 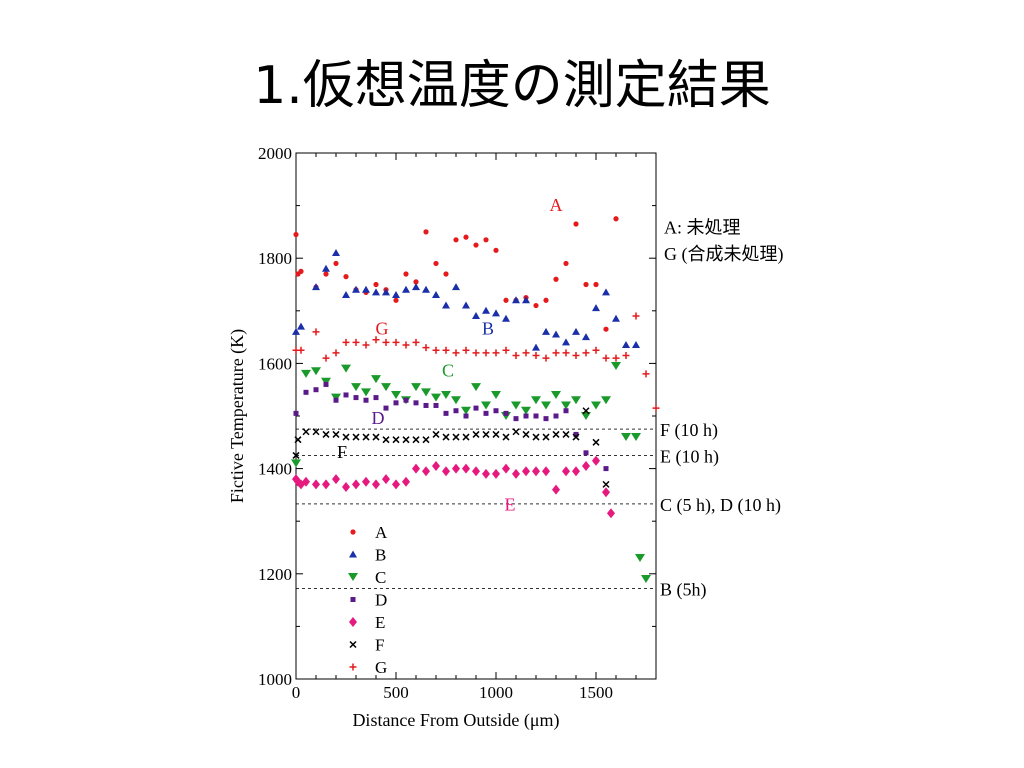 I want to click on legend-marker-a, so click(x=353, y=532).